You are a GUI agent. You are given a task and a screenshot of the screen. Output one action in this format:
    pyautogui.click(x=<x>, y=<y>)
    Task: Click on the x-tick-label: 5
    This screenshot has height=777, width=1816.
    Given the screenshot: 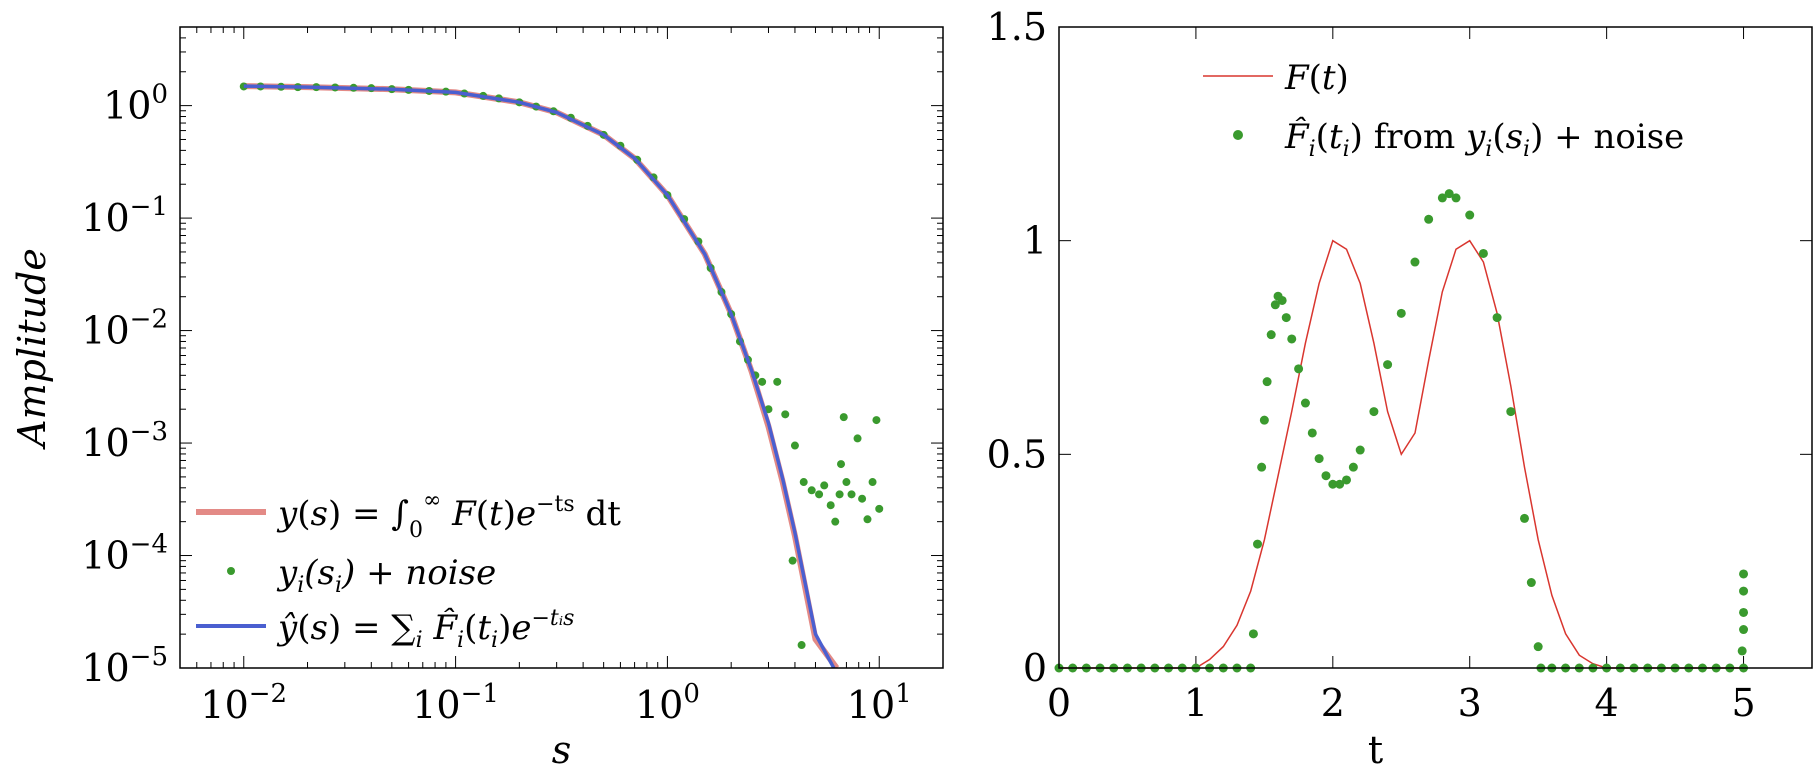 What is the action you would take?
    pyautogui.click(x=1743, y=703)
    